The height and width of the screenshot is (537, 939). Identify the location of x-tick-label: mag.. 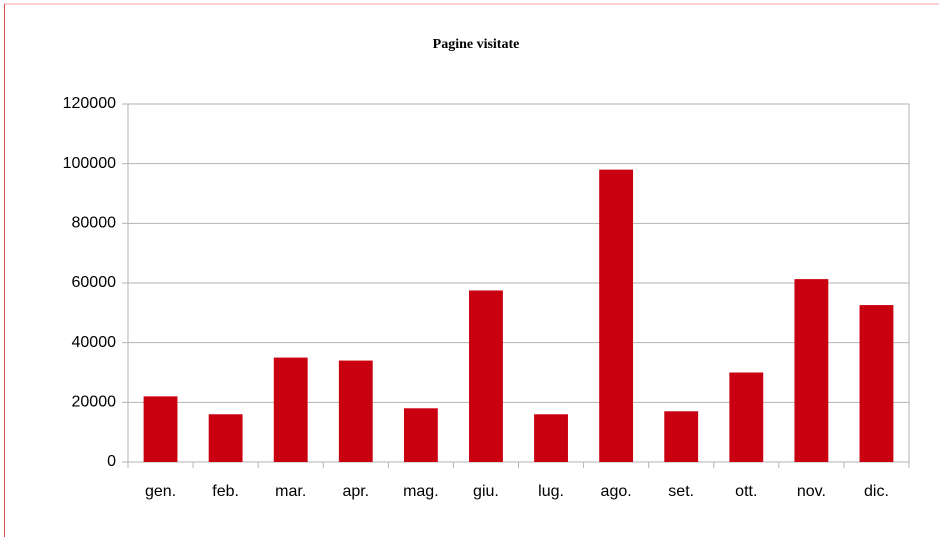
(421, 491).